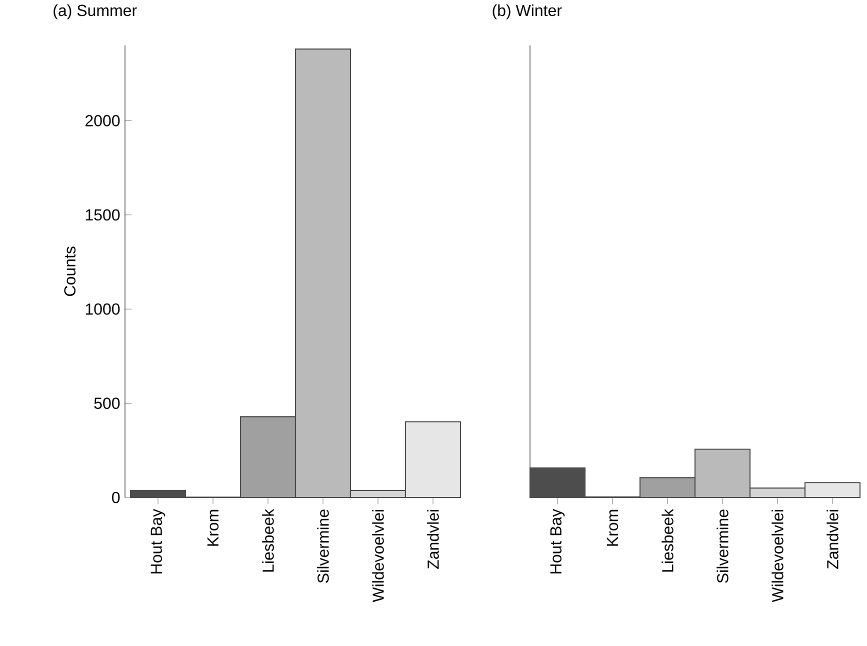  What do you see at coordinates (527, 12) in the screenshot?
I see `chart-title: (b) Winter` at bounding box center [527, 12].